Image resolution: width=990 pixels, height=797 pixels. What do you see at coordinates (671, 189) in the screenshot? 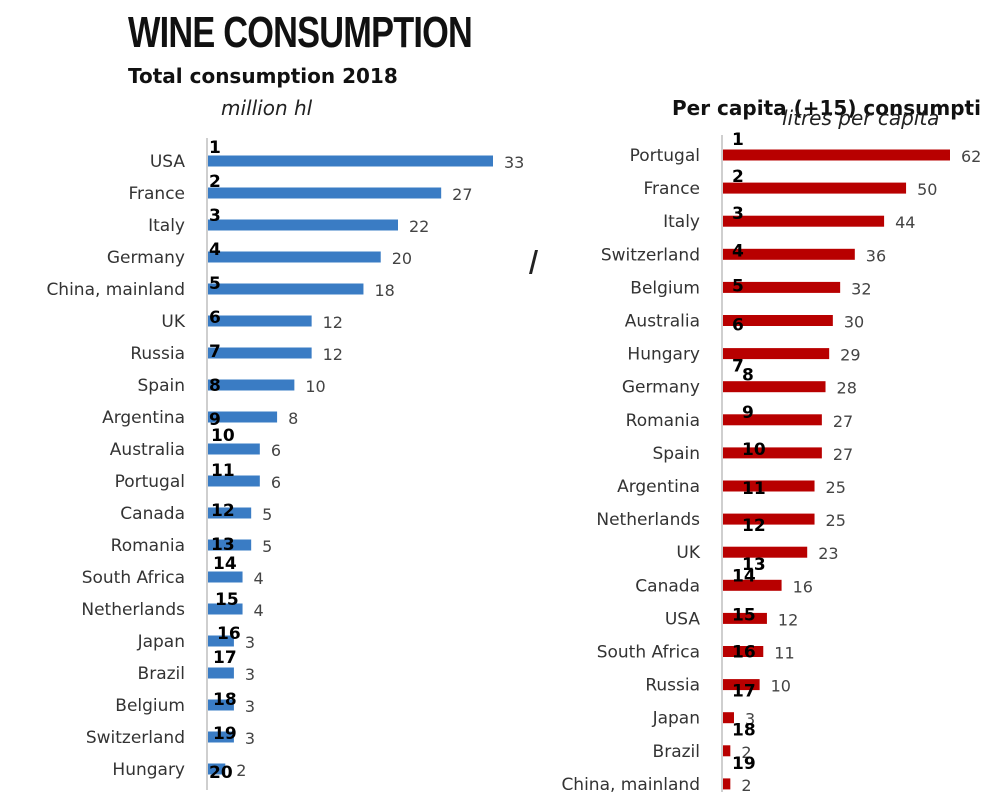
I see `right-category-label: France` at bounding box center [671, 189].